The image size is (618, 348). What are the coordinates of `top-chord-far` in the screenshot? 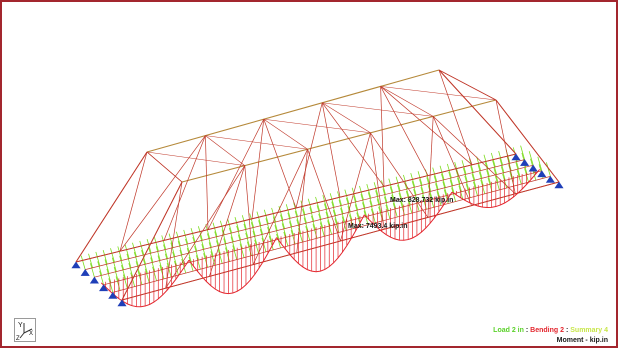 It's located at (293, 111).